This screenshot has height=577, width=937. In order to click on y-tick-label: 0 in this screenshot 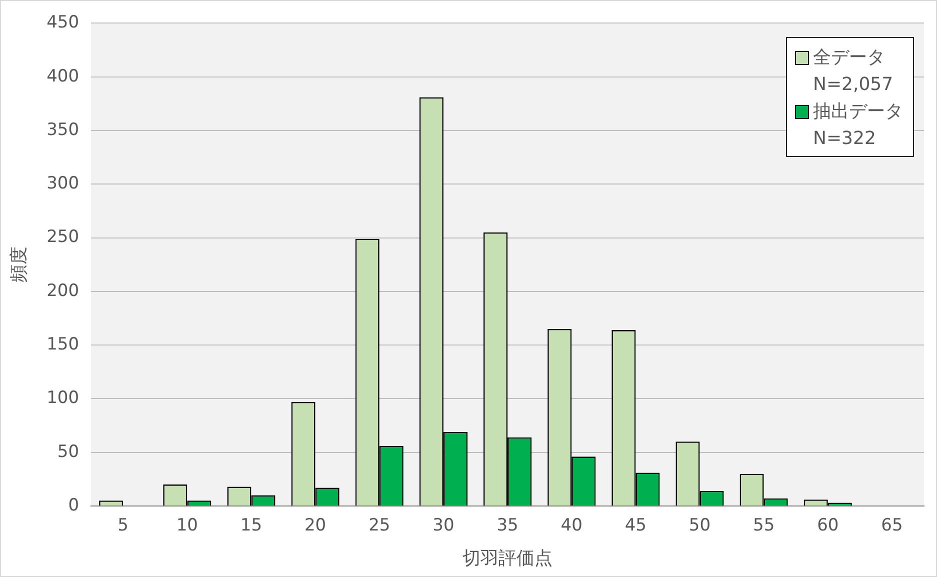, I will do `click(74, 505)`.